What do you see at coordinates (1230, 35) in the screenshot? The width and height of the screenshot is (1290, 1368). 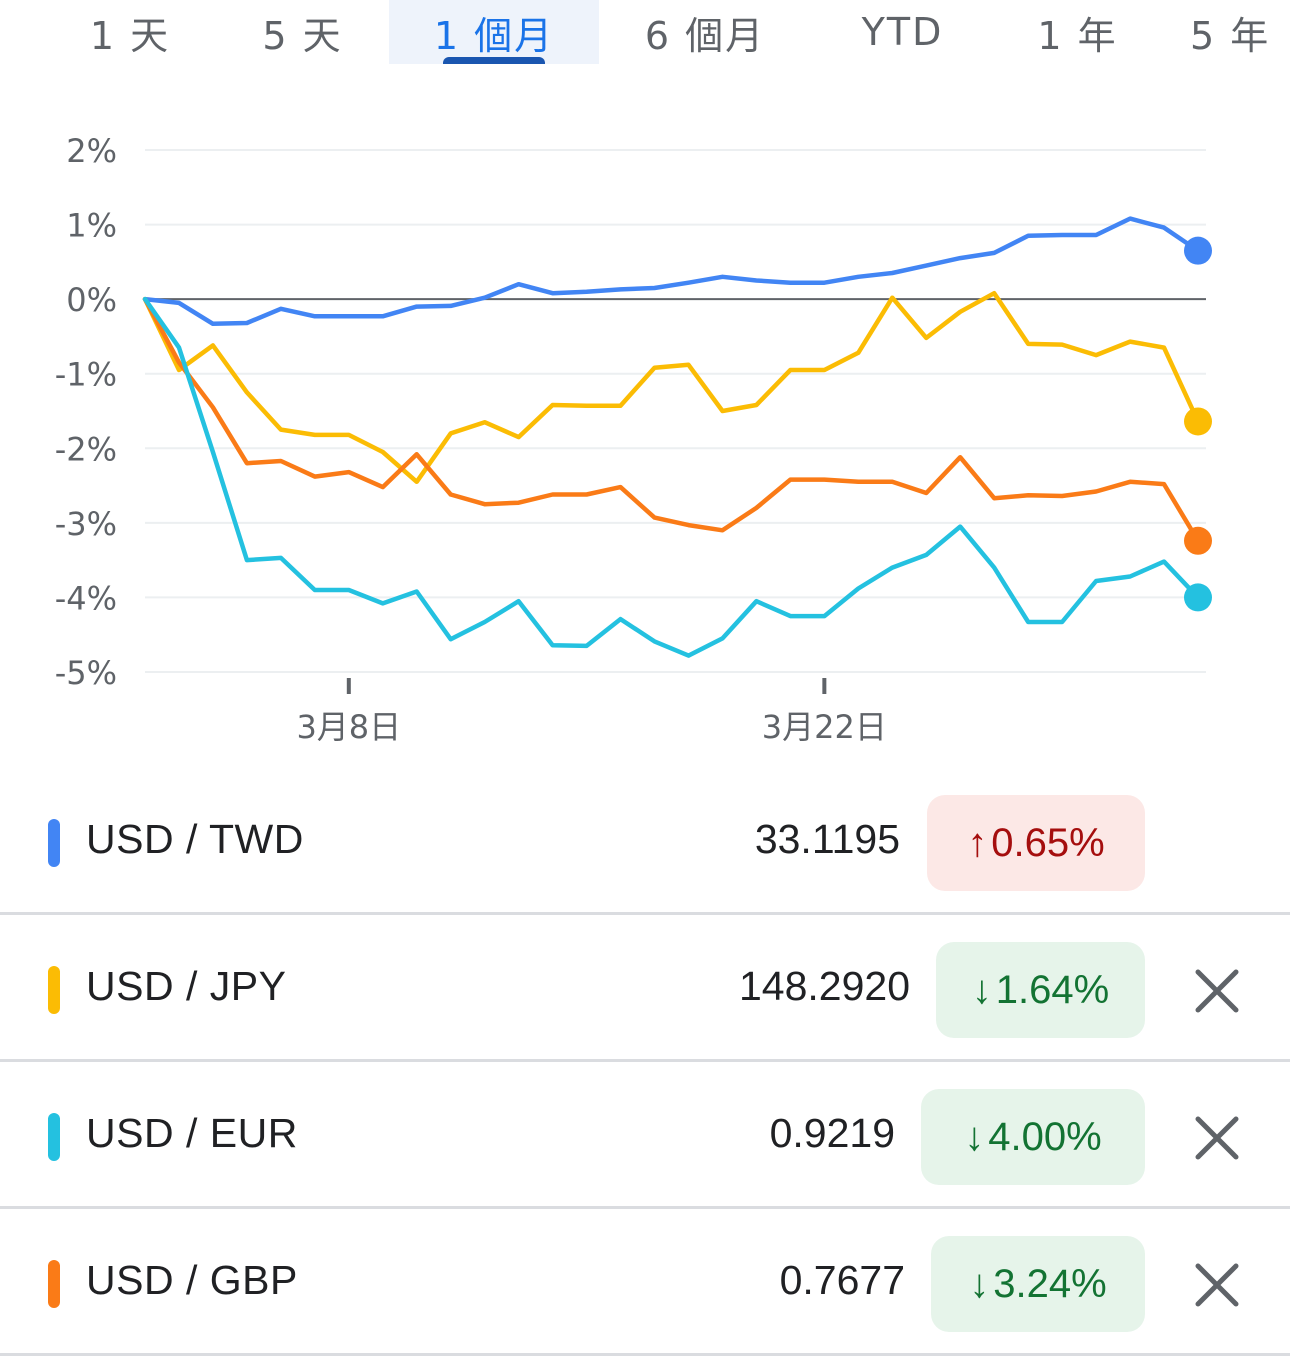 I see `tab-5-year: 5 年` at bounding box center [1230, 35].